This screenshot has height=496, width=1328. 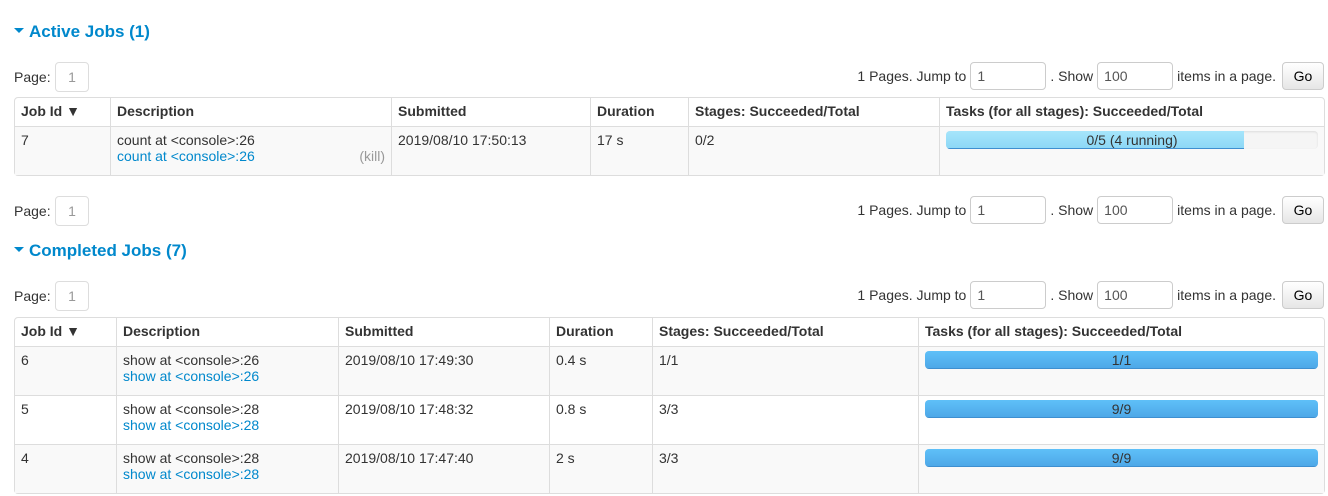 I want to click on job-description: show at <console>:26, so click(x=191, y=360).